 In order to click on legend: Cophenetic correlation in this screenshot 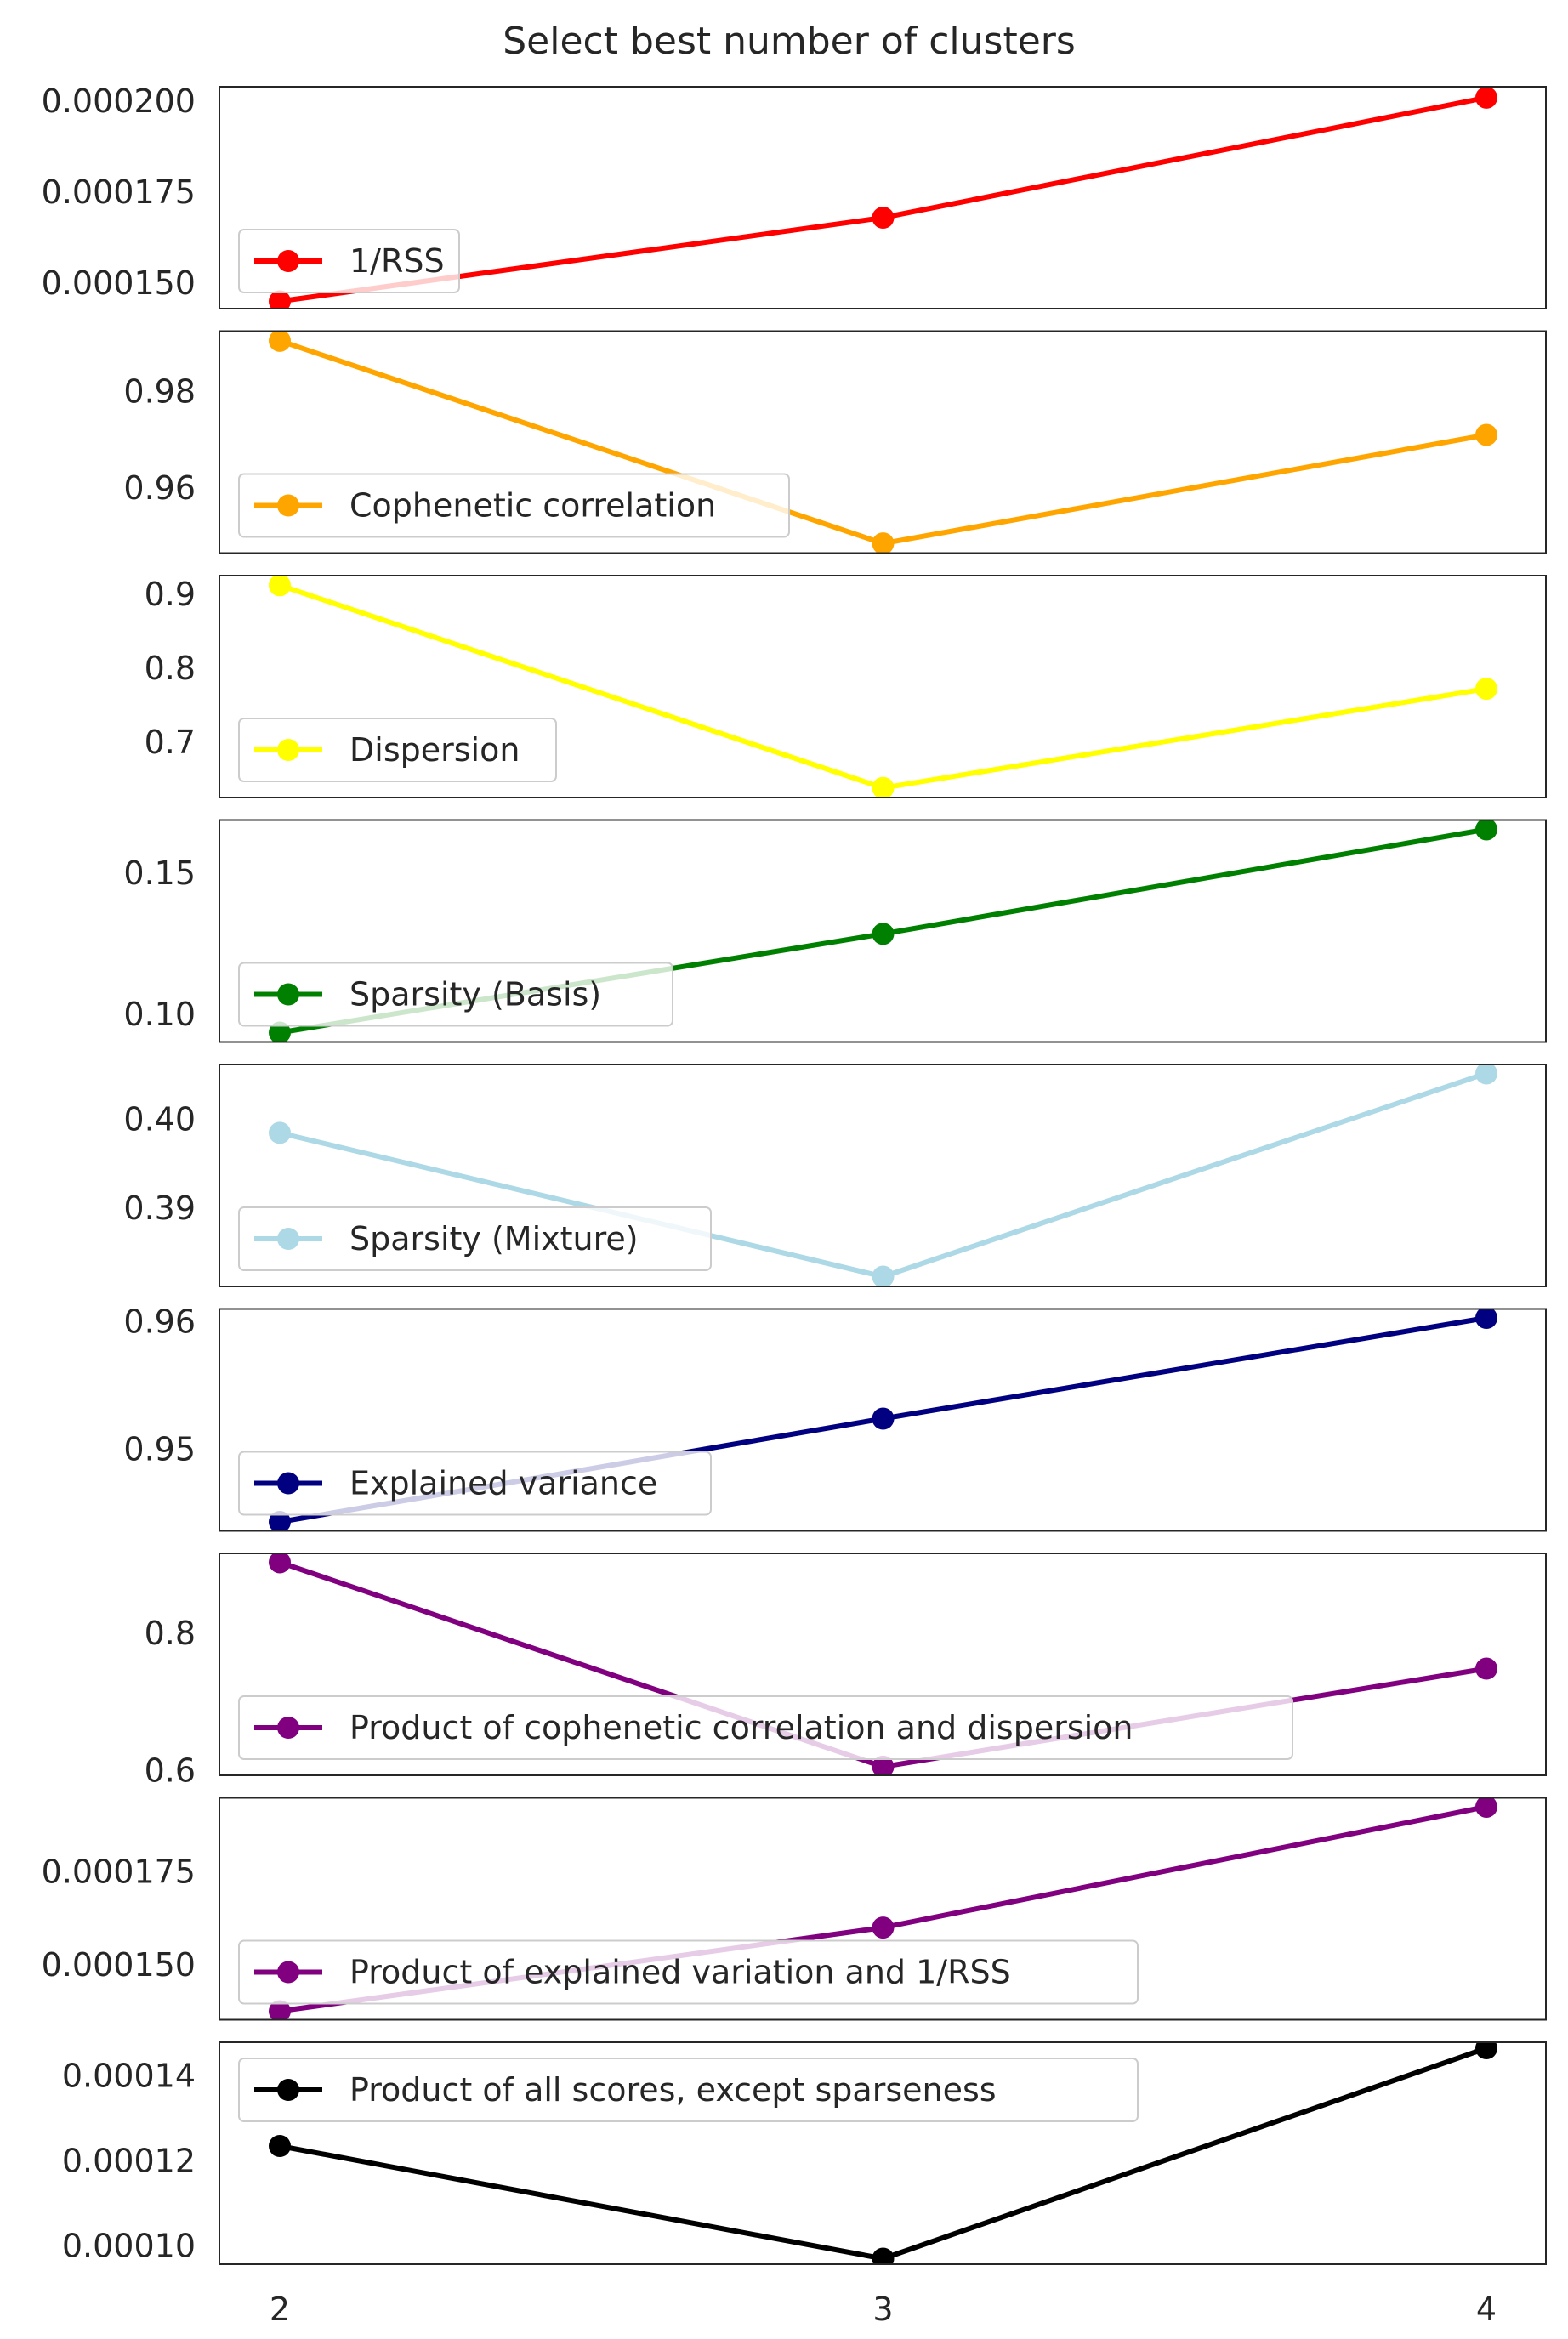, I will do `click(514, 505)`.